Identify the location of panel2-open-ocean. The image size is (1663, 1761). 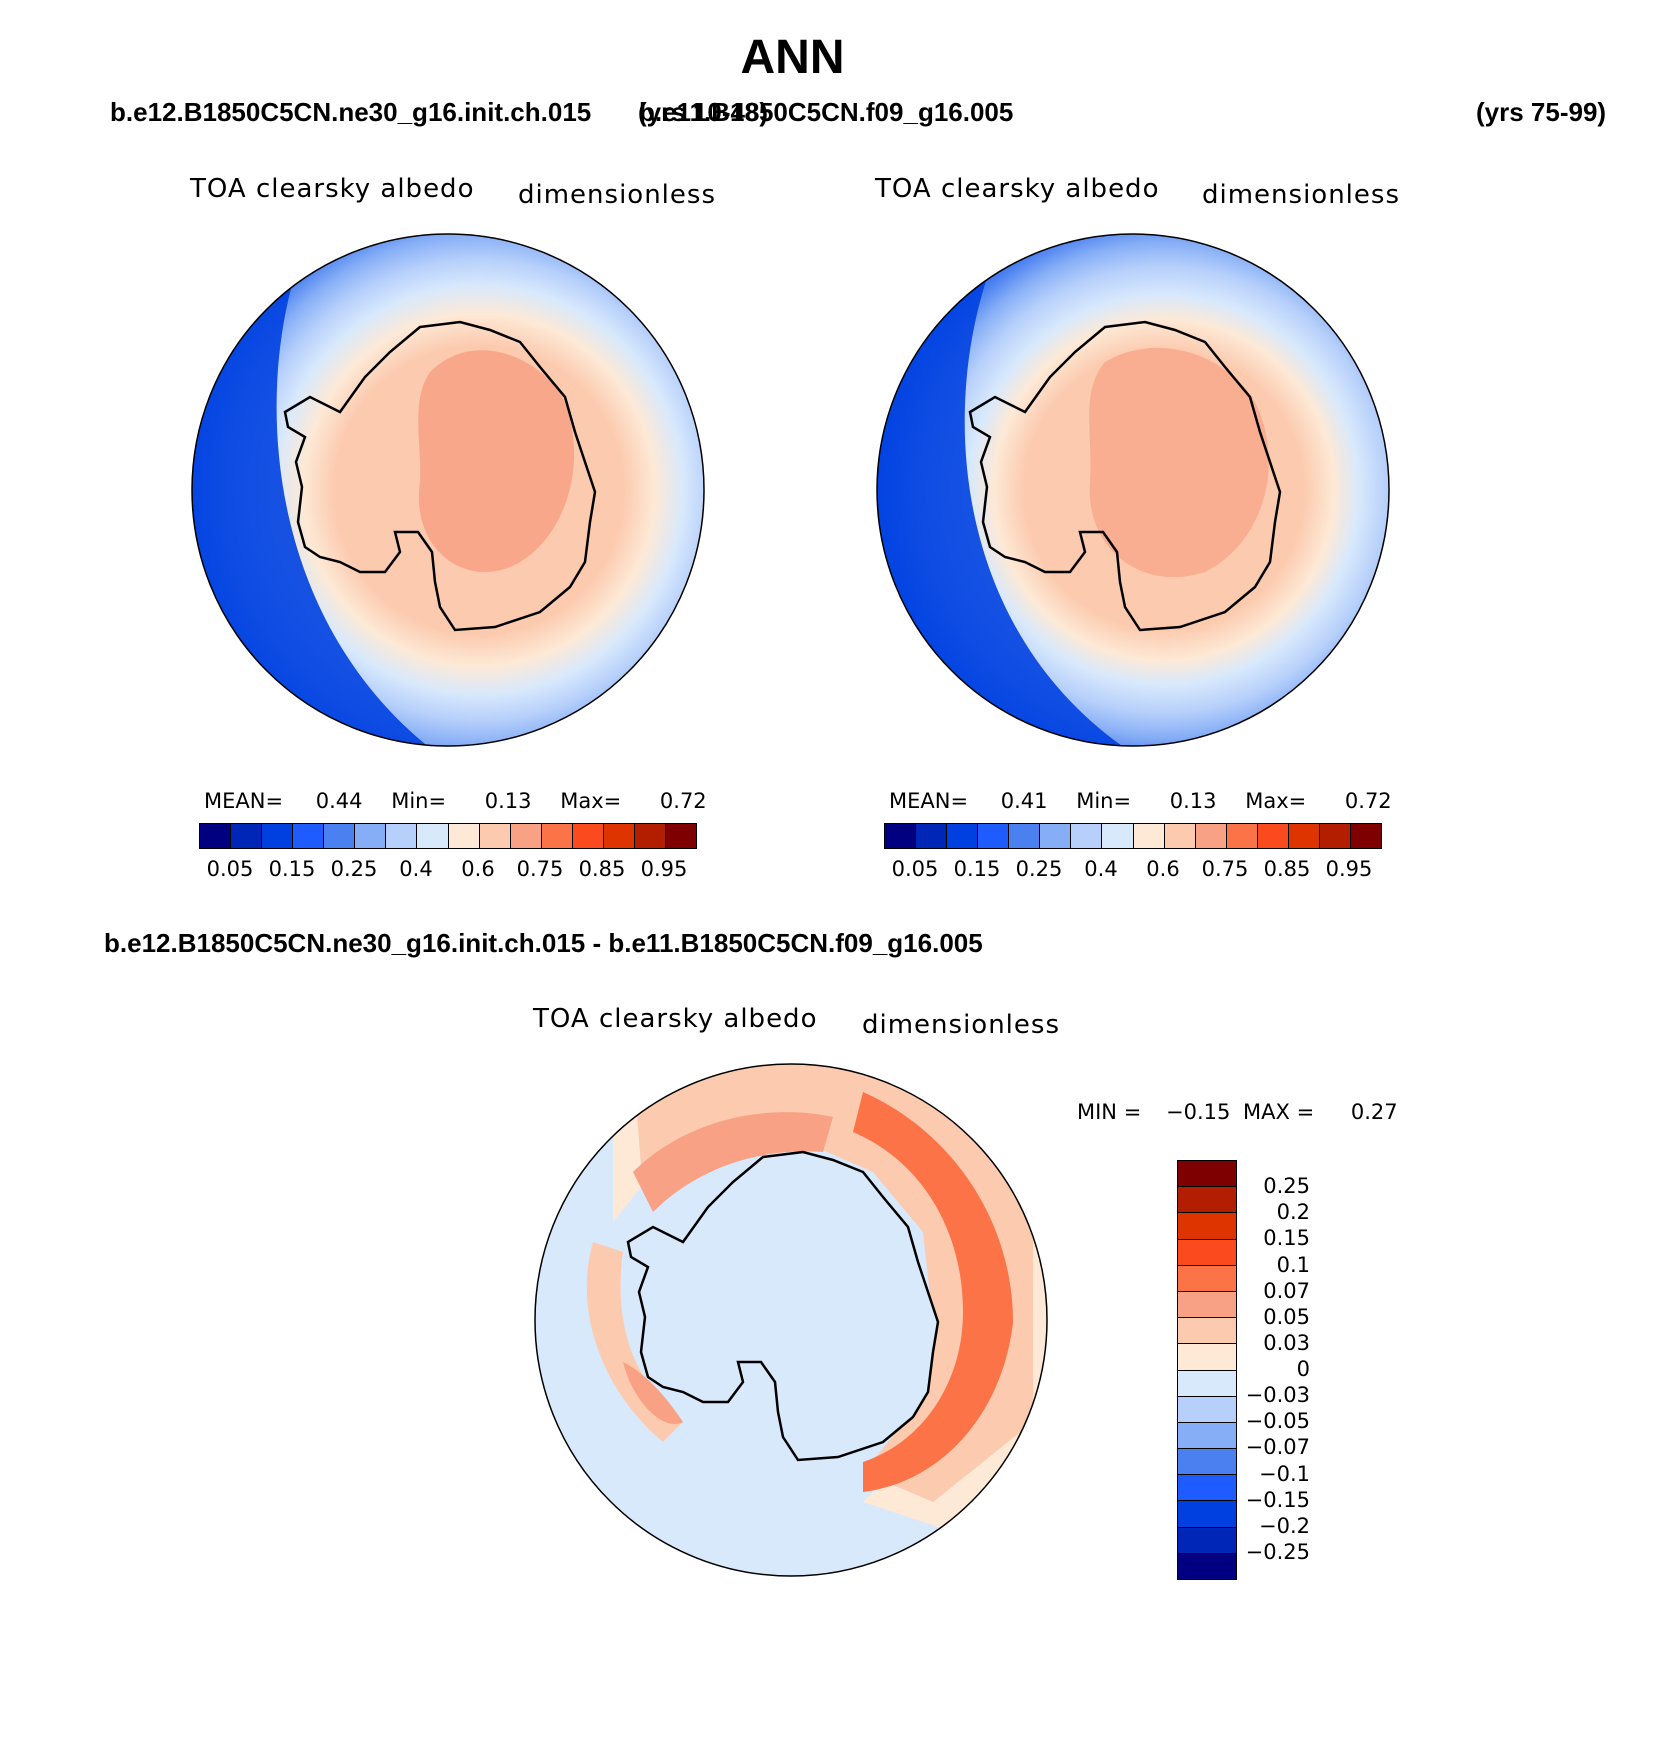
(1001, 490).